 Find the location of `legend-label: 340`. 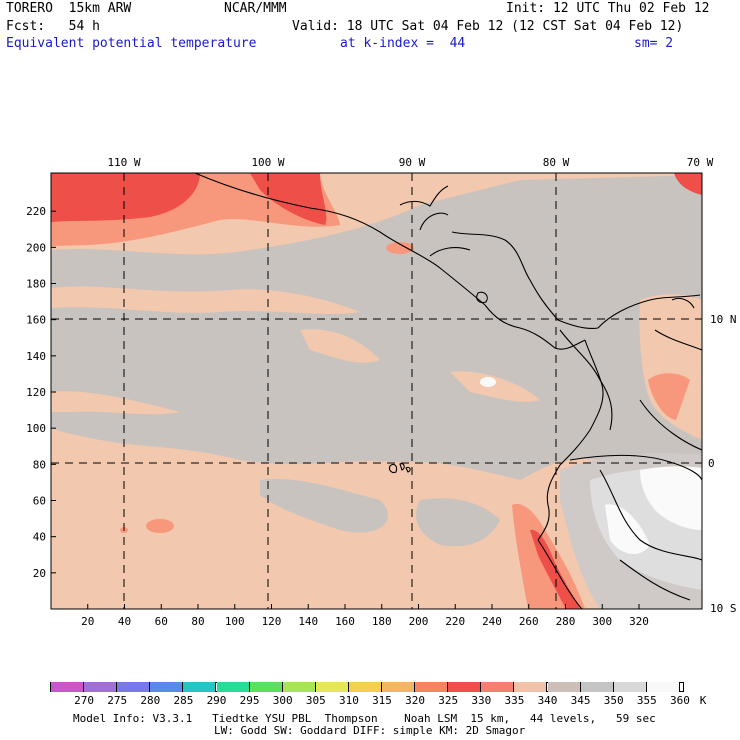

legend-label: 340 is located at coordinates (547, 700).